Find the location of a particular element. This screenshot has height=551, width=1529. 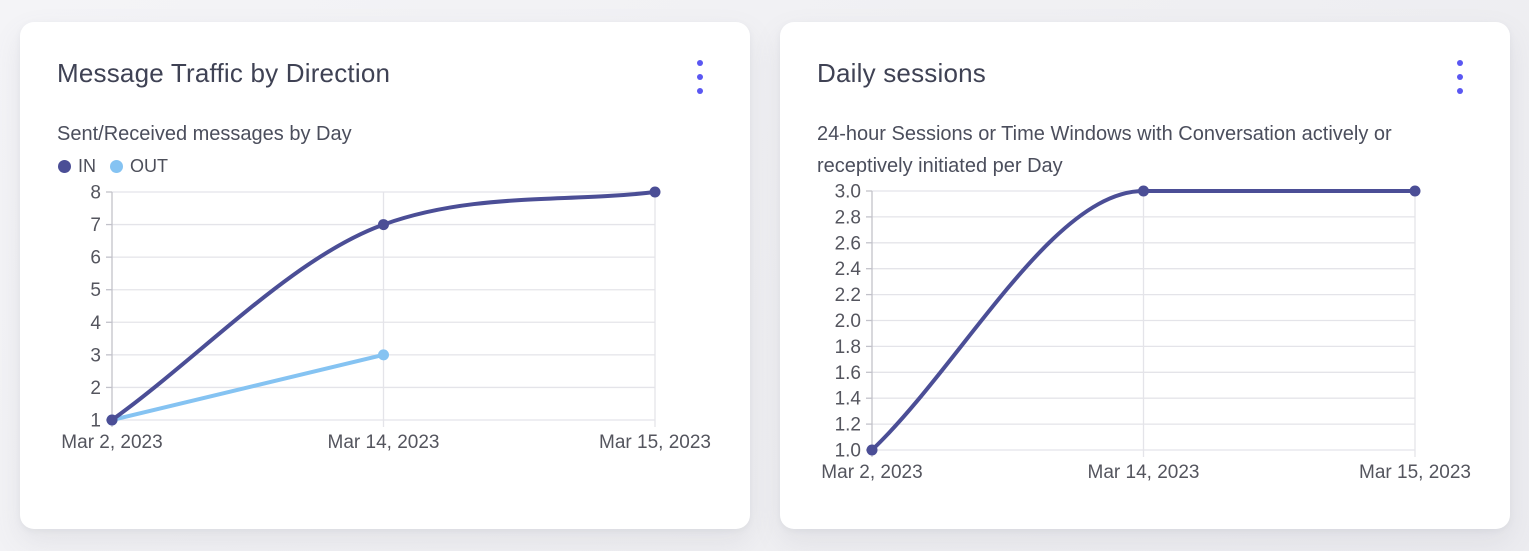

legend-item-out: OUT is located at coordinates (139, 166).